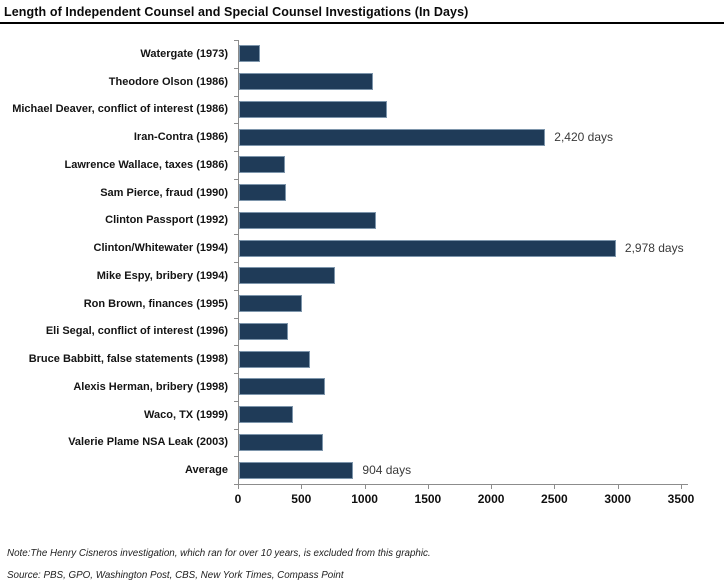 This screenshot has height=585, width=724. What do you see at coordinates (136, 331) in the screenshot?
I see `category-label: Eli Segal, conflict of interest (1996)` at bounding box center [136, 331].